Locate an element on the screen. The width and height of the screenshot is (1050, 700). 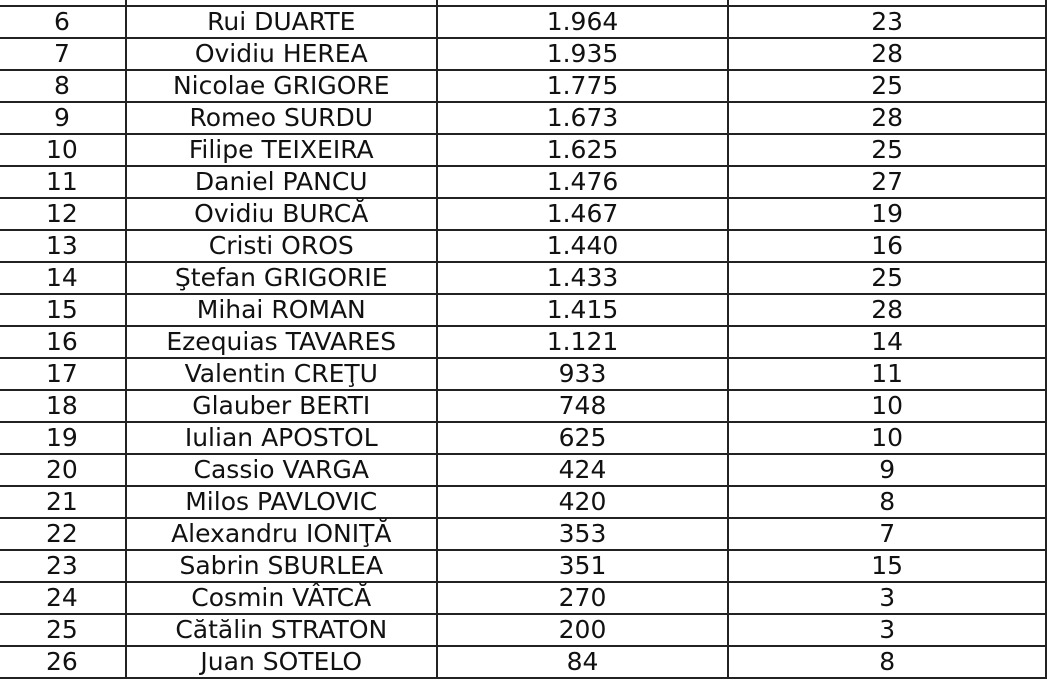
rank-cell: 9 is located at coordinates (63, 118).